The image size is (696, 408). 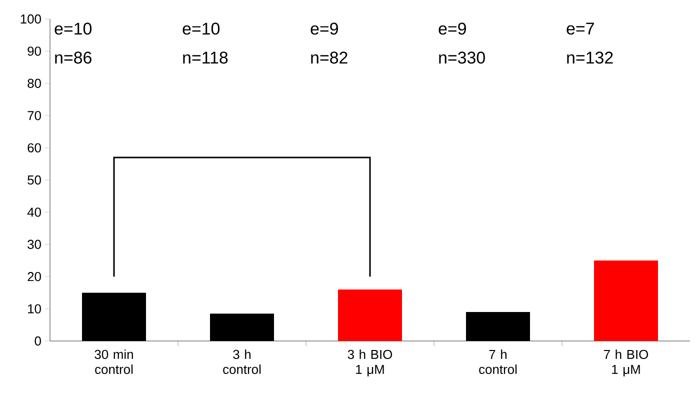 What do you see at coordinates (626, 363) in the screenshot?
I see `x-tick-label: 7 h BIO 1 μM` at bounding box center [626, 363].